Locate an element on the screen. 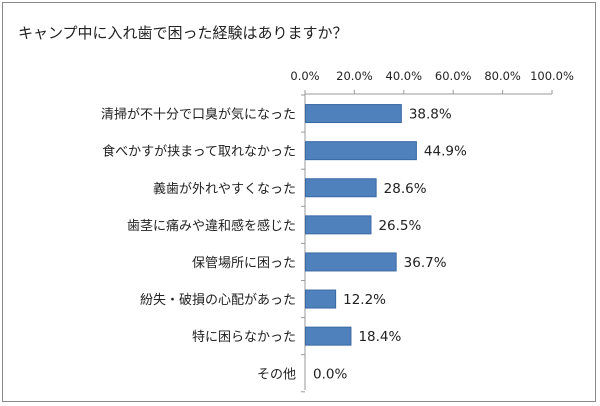  chart-title: キャンプ中に入れ歯で困った経験はありますか？ is located at coordinates (183, 33).